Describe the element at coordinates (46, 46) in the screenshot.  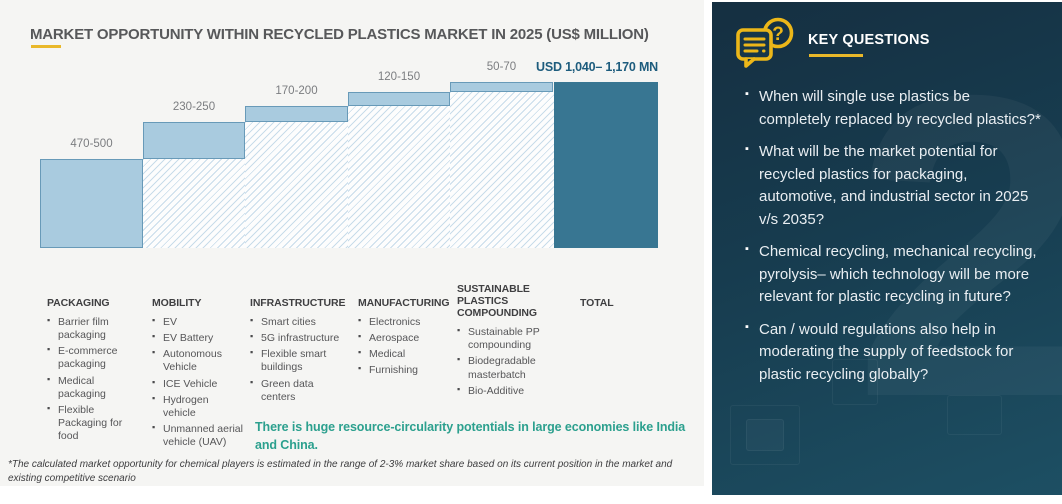
I see `title-underline` at that location.